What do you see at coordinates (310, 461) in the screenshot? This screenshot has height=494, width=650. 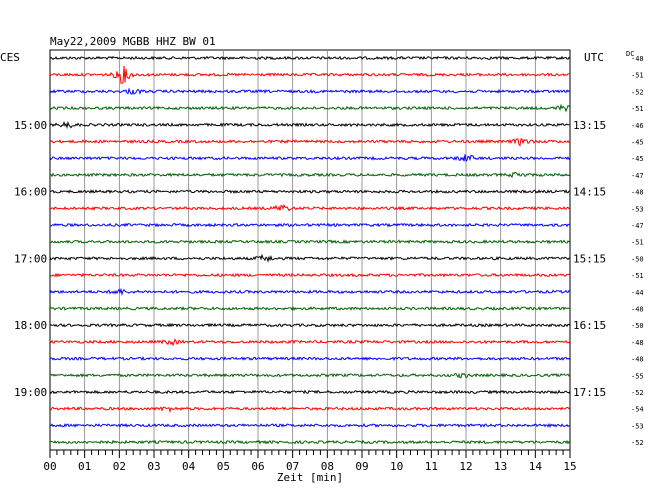 I see `x-axis: 00 01 02 03 04 05 06 07 08 09 10 11 12 13 14 15` at bounding box center [310, 461].